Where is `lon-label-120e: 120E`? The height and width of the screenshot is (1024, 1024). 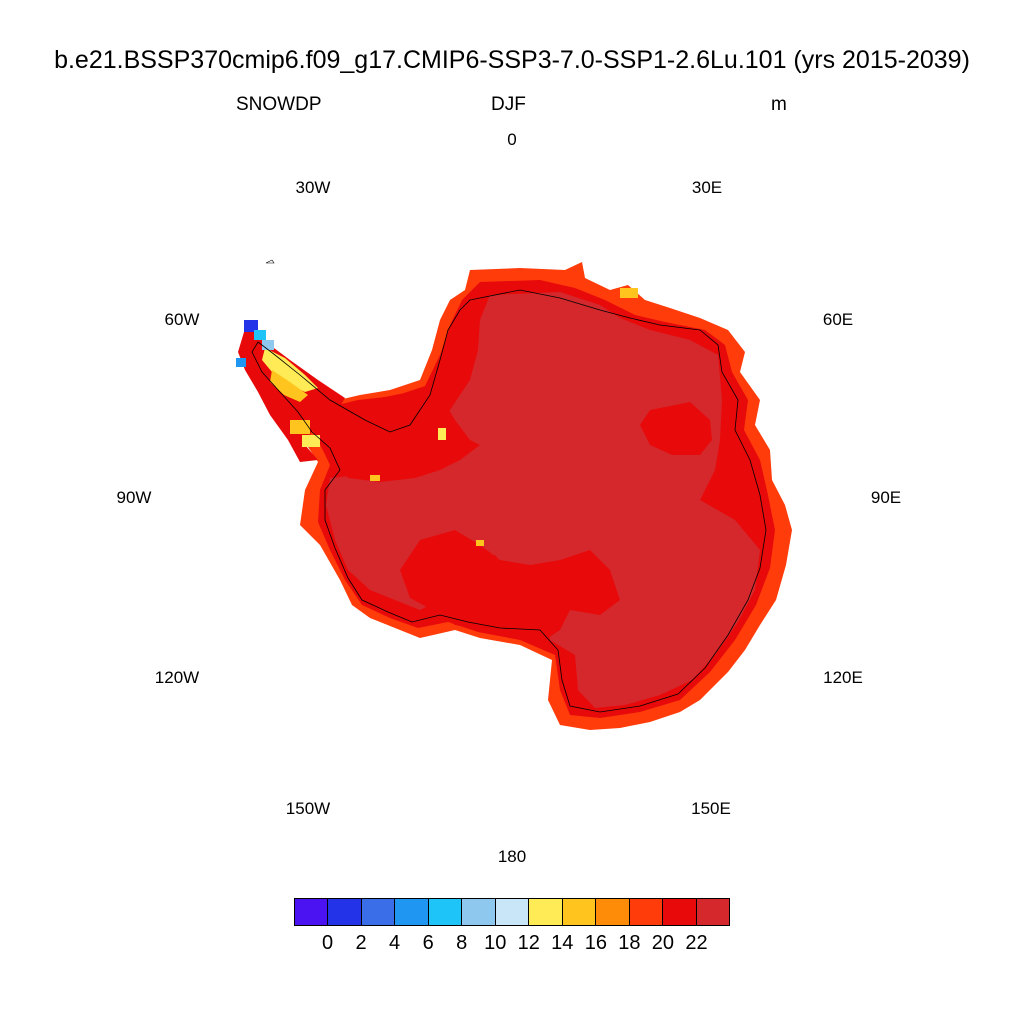 lon-label-120e: 120E is located at coordinates (843, 677).